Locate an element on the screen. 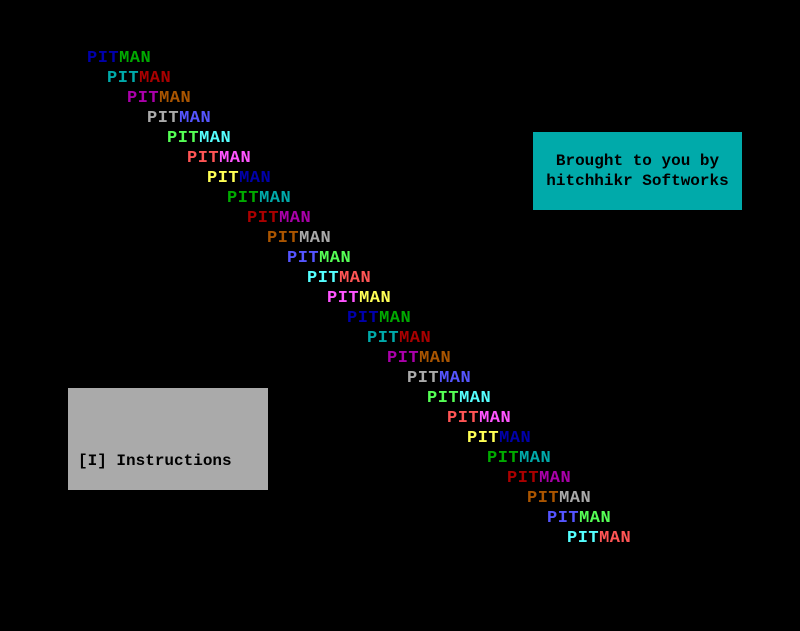 The width and height of the screenshot is (800, 631). pitman-logo-row-15: PITMAN is located at coordinates (399, 338).